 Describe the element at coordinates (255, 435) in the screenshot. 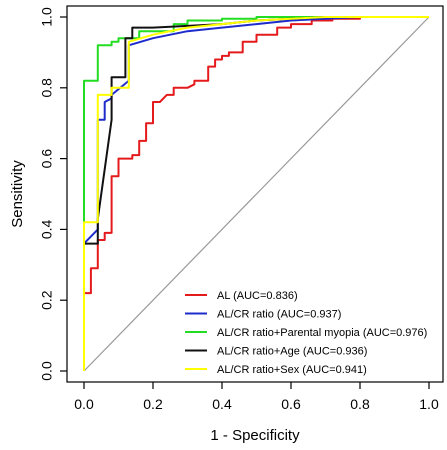

I see `x-axis-title: 1 - Specificity` at that location.